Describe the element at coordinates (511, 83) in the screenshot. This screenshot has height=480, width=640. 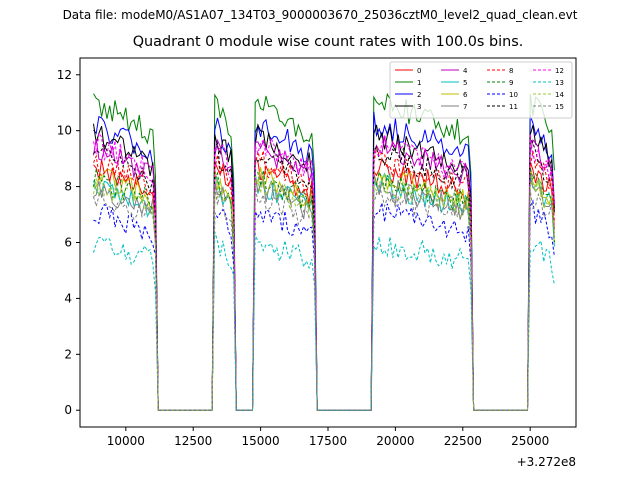
I see `legend-label: 9` at that location.